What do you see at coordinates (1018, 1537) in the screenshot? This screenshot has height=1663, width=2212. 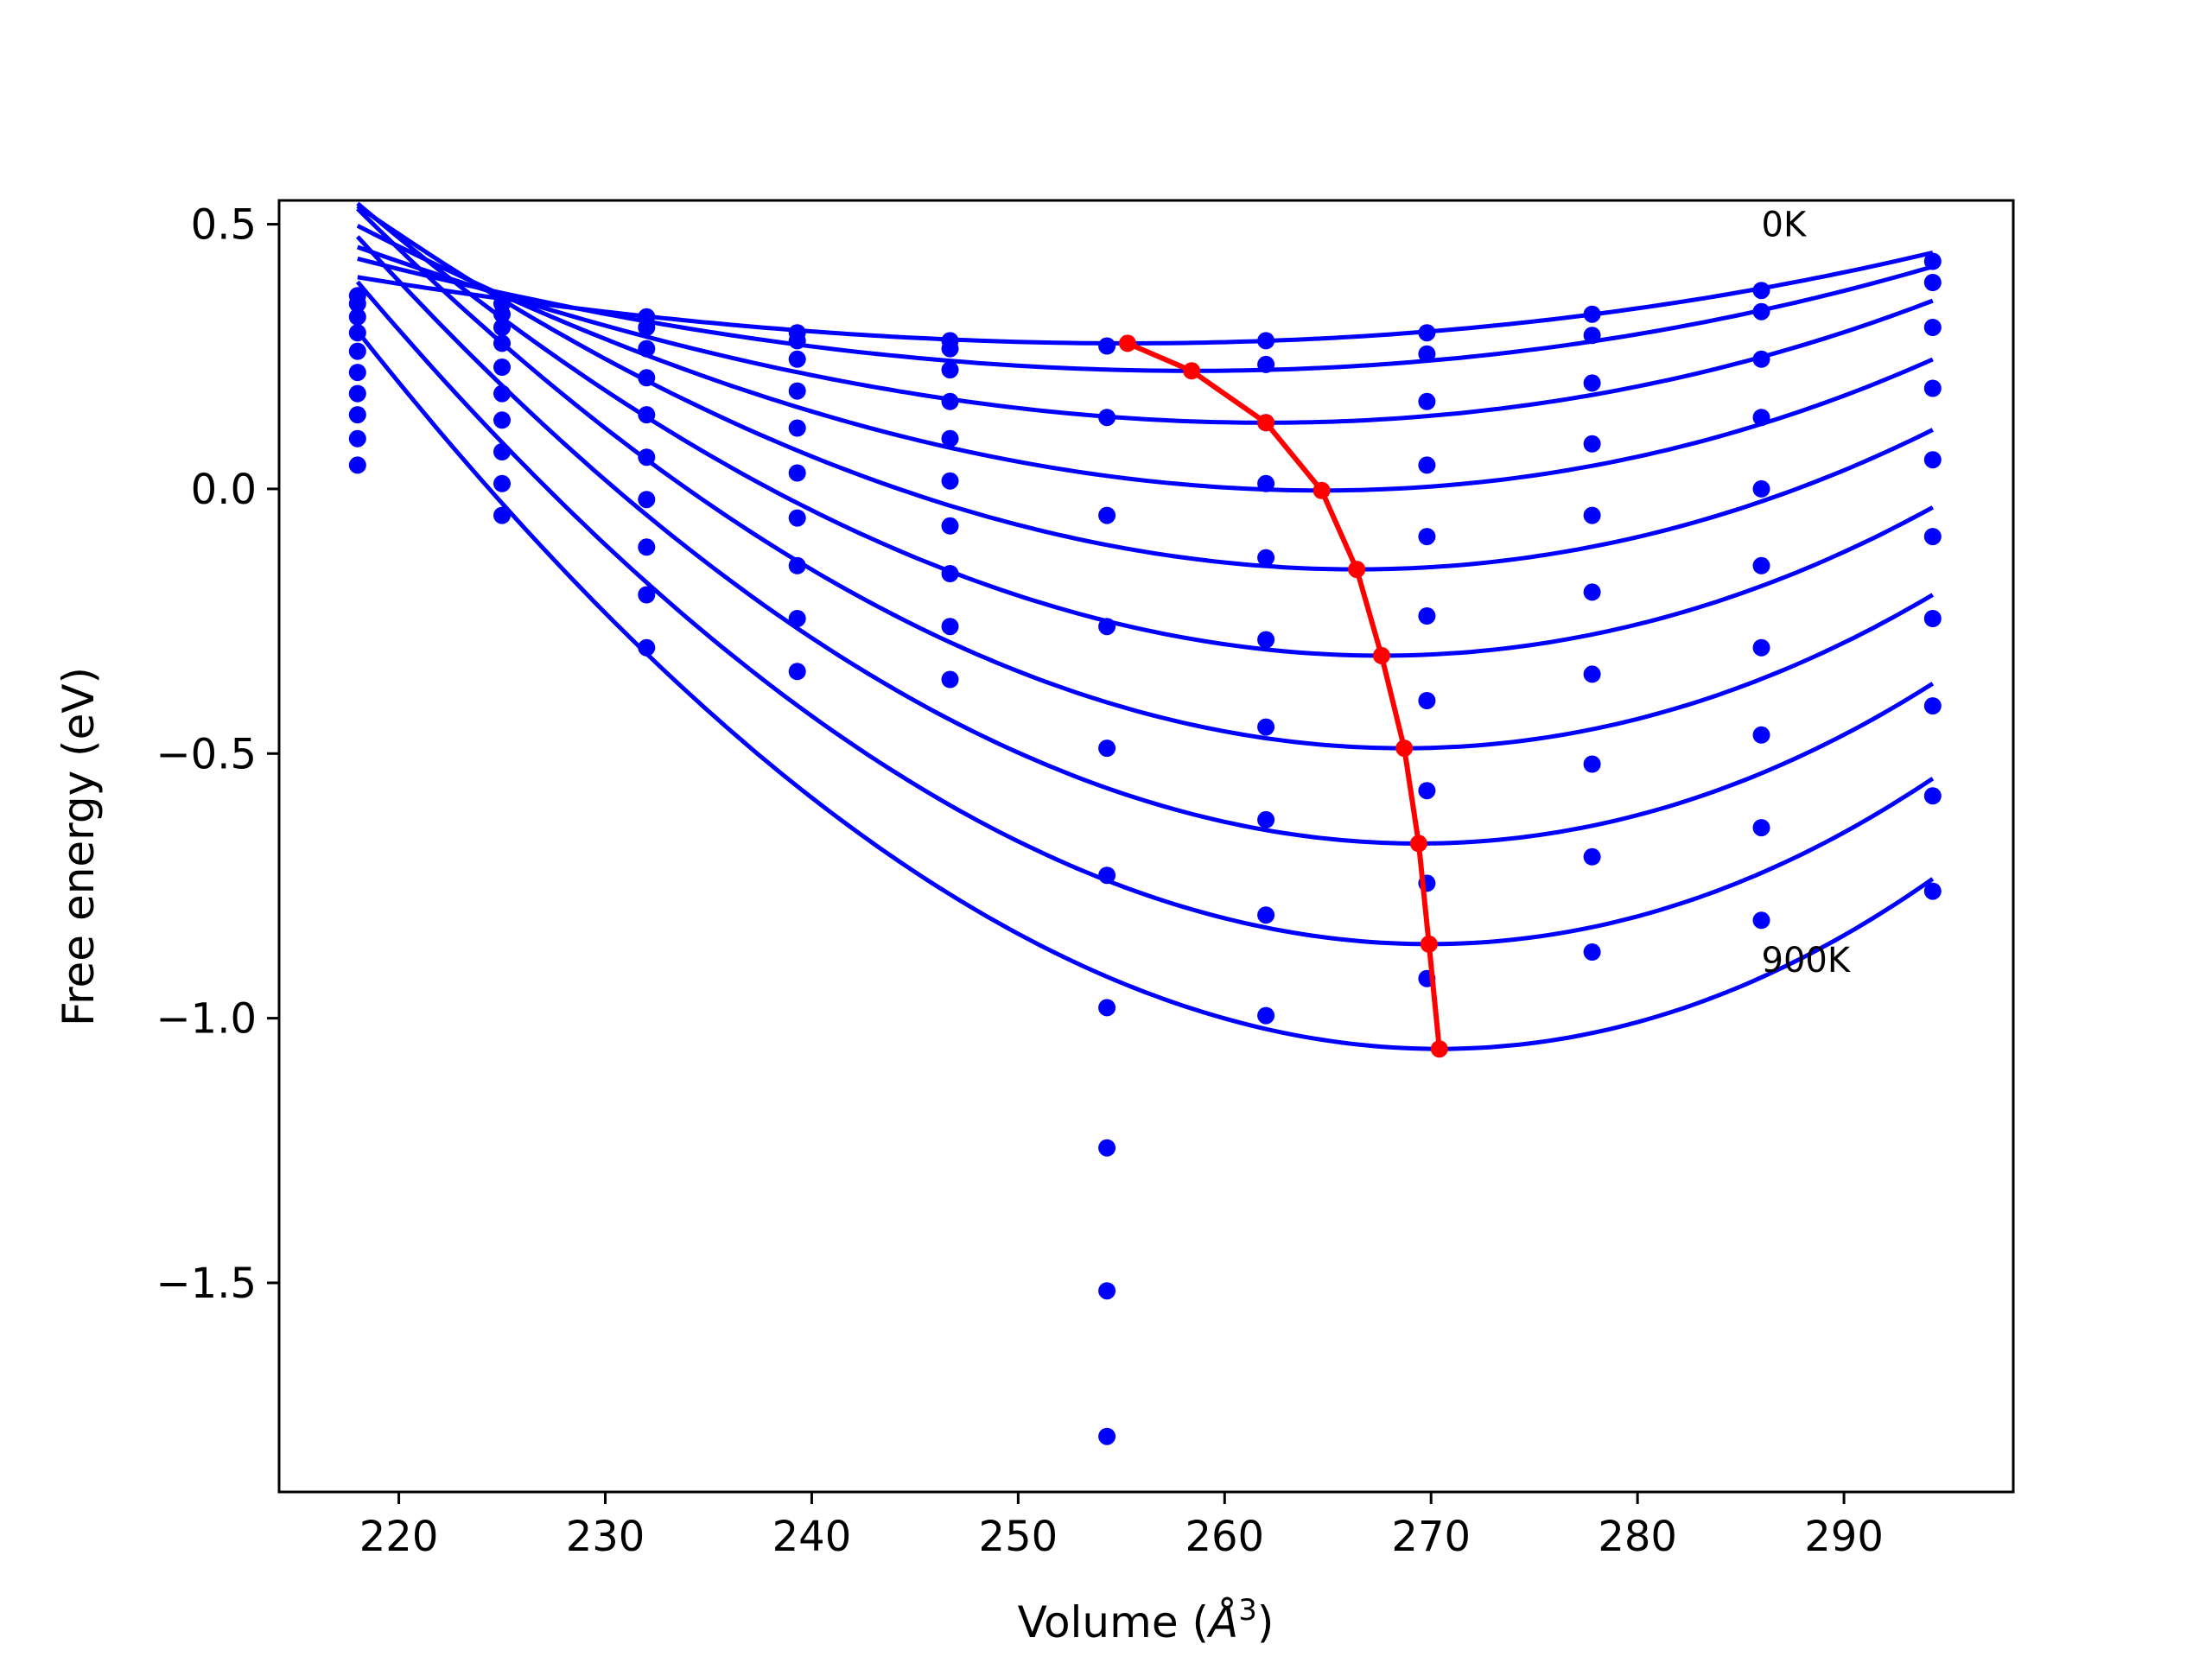 I see `x-tick-label-250: 250` at bounding box center [1018, 1537].